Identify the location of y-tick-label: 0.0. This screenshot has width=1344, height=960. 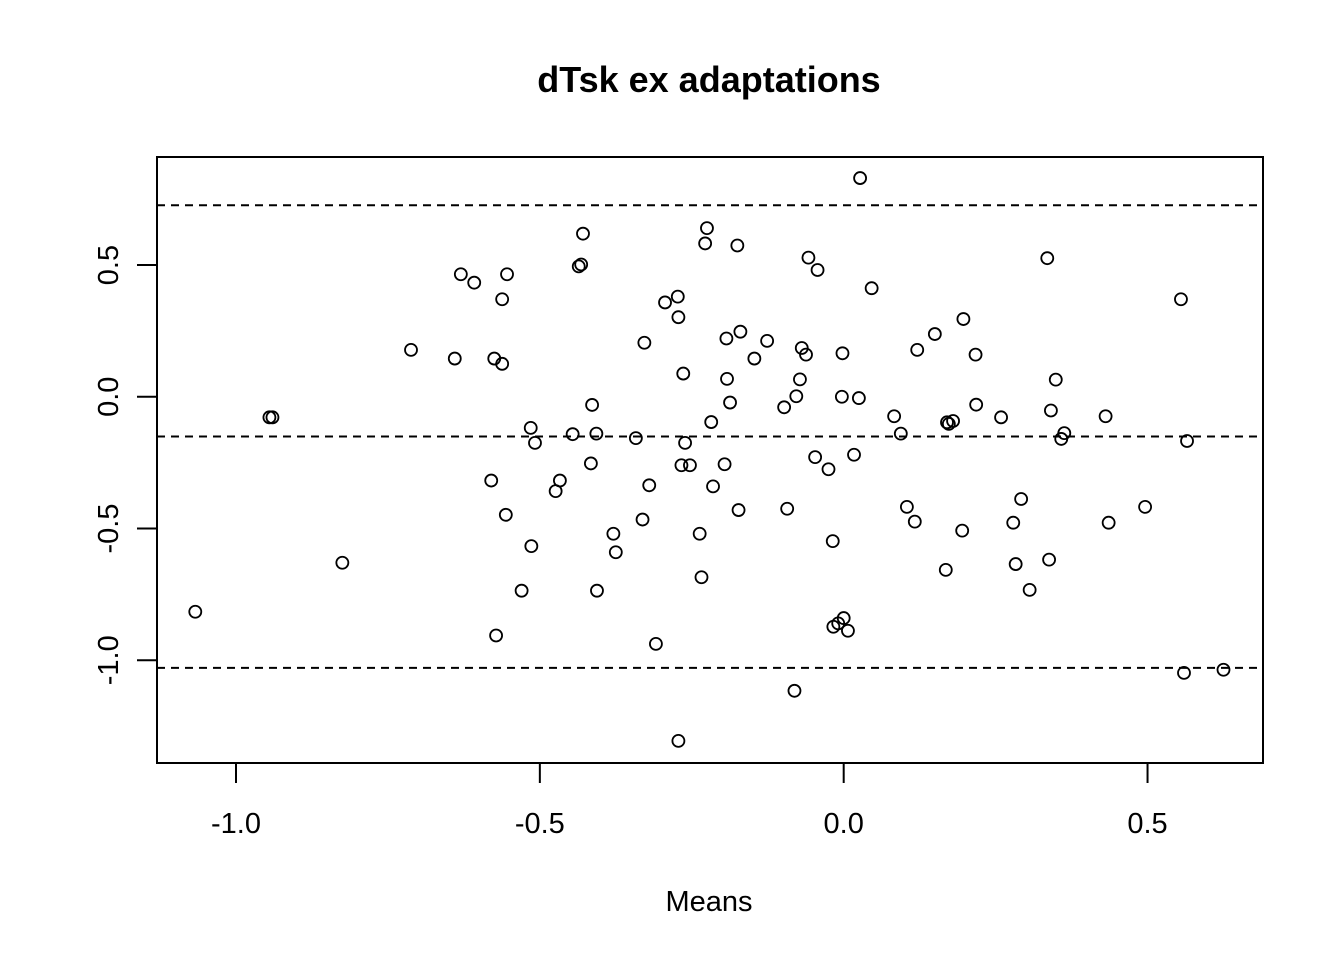
(109, 397).